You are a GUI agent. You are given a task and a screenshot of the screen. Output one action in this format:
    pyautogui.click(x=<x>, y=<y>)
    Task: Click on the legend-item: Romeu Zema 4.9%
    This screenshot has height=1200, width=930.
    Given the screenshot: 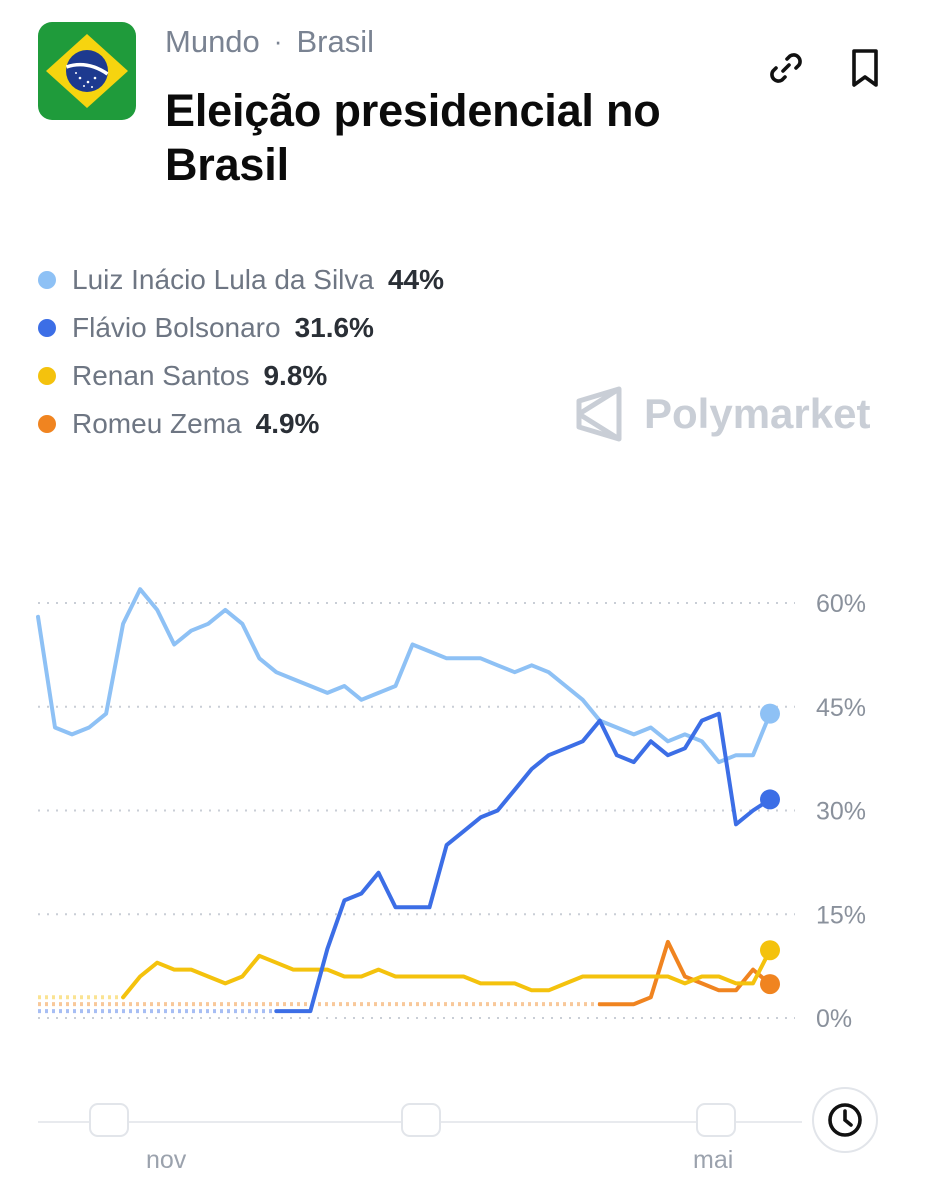 What is the action you would take?
    pyautogui.click(x=241, y=424)
    